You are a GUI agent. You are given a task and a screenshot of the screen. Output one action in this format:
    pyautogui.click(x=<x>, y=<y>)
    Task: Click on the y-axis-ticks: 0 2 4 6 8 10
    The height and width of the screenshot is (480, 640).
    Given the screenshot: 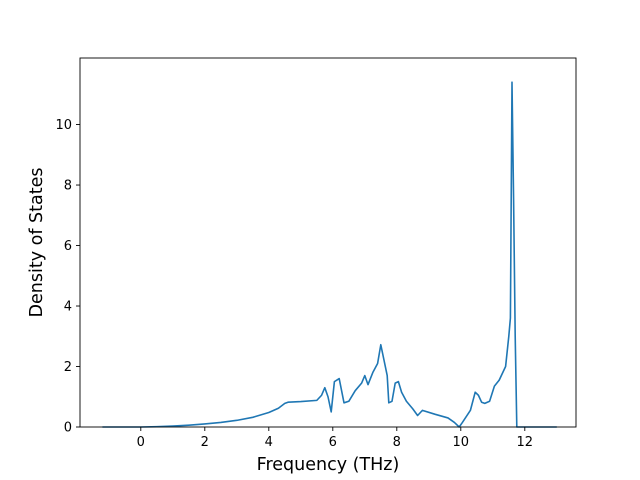 What is the action you would take?
    pyautogui.click(x=67, y=277)
    